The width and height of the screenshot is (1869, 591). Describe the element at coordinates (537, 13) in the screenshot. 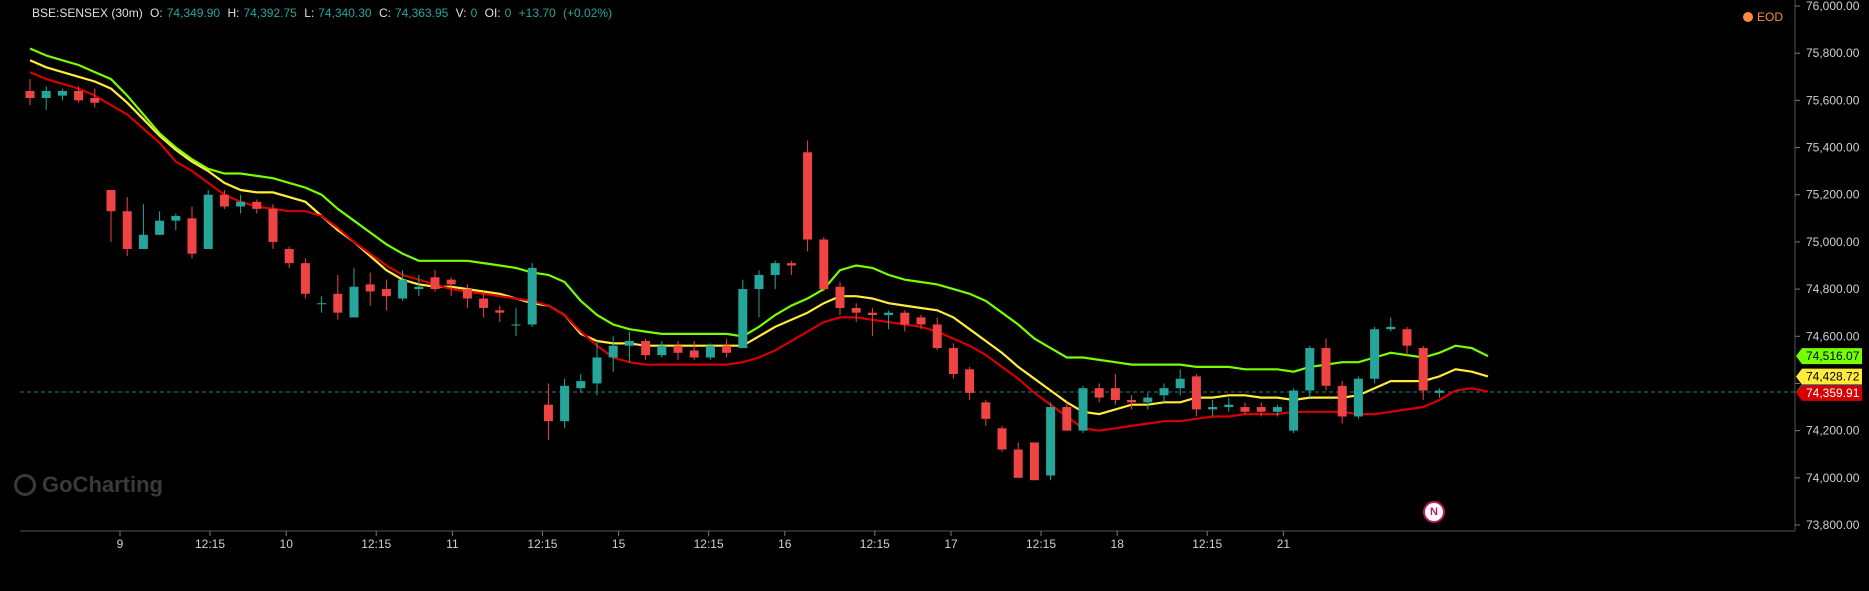

I see `change-value: +13.70` at that location.